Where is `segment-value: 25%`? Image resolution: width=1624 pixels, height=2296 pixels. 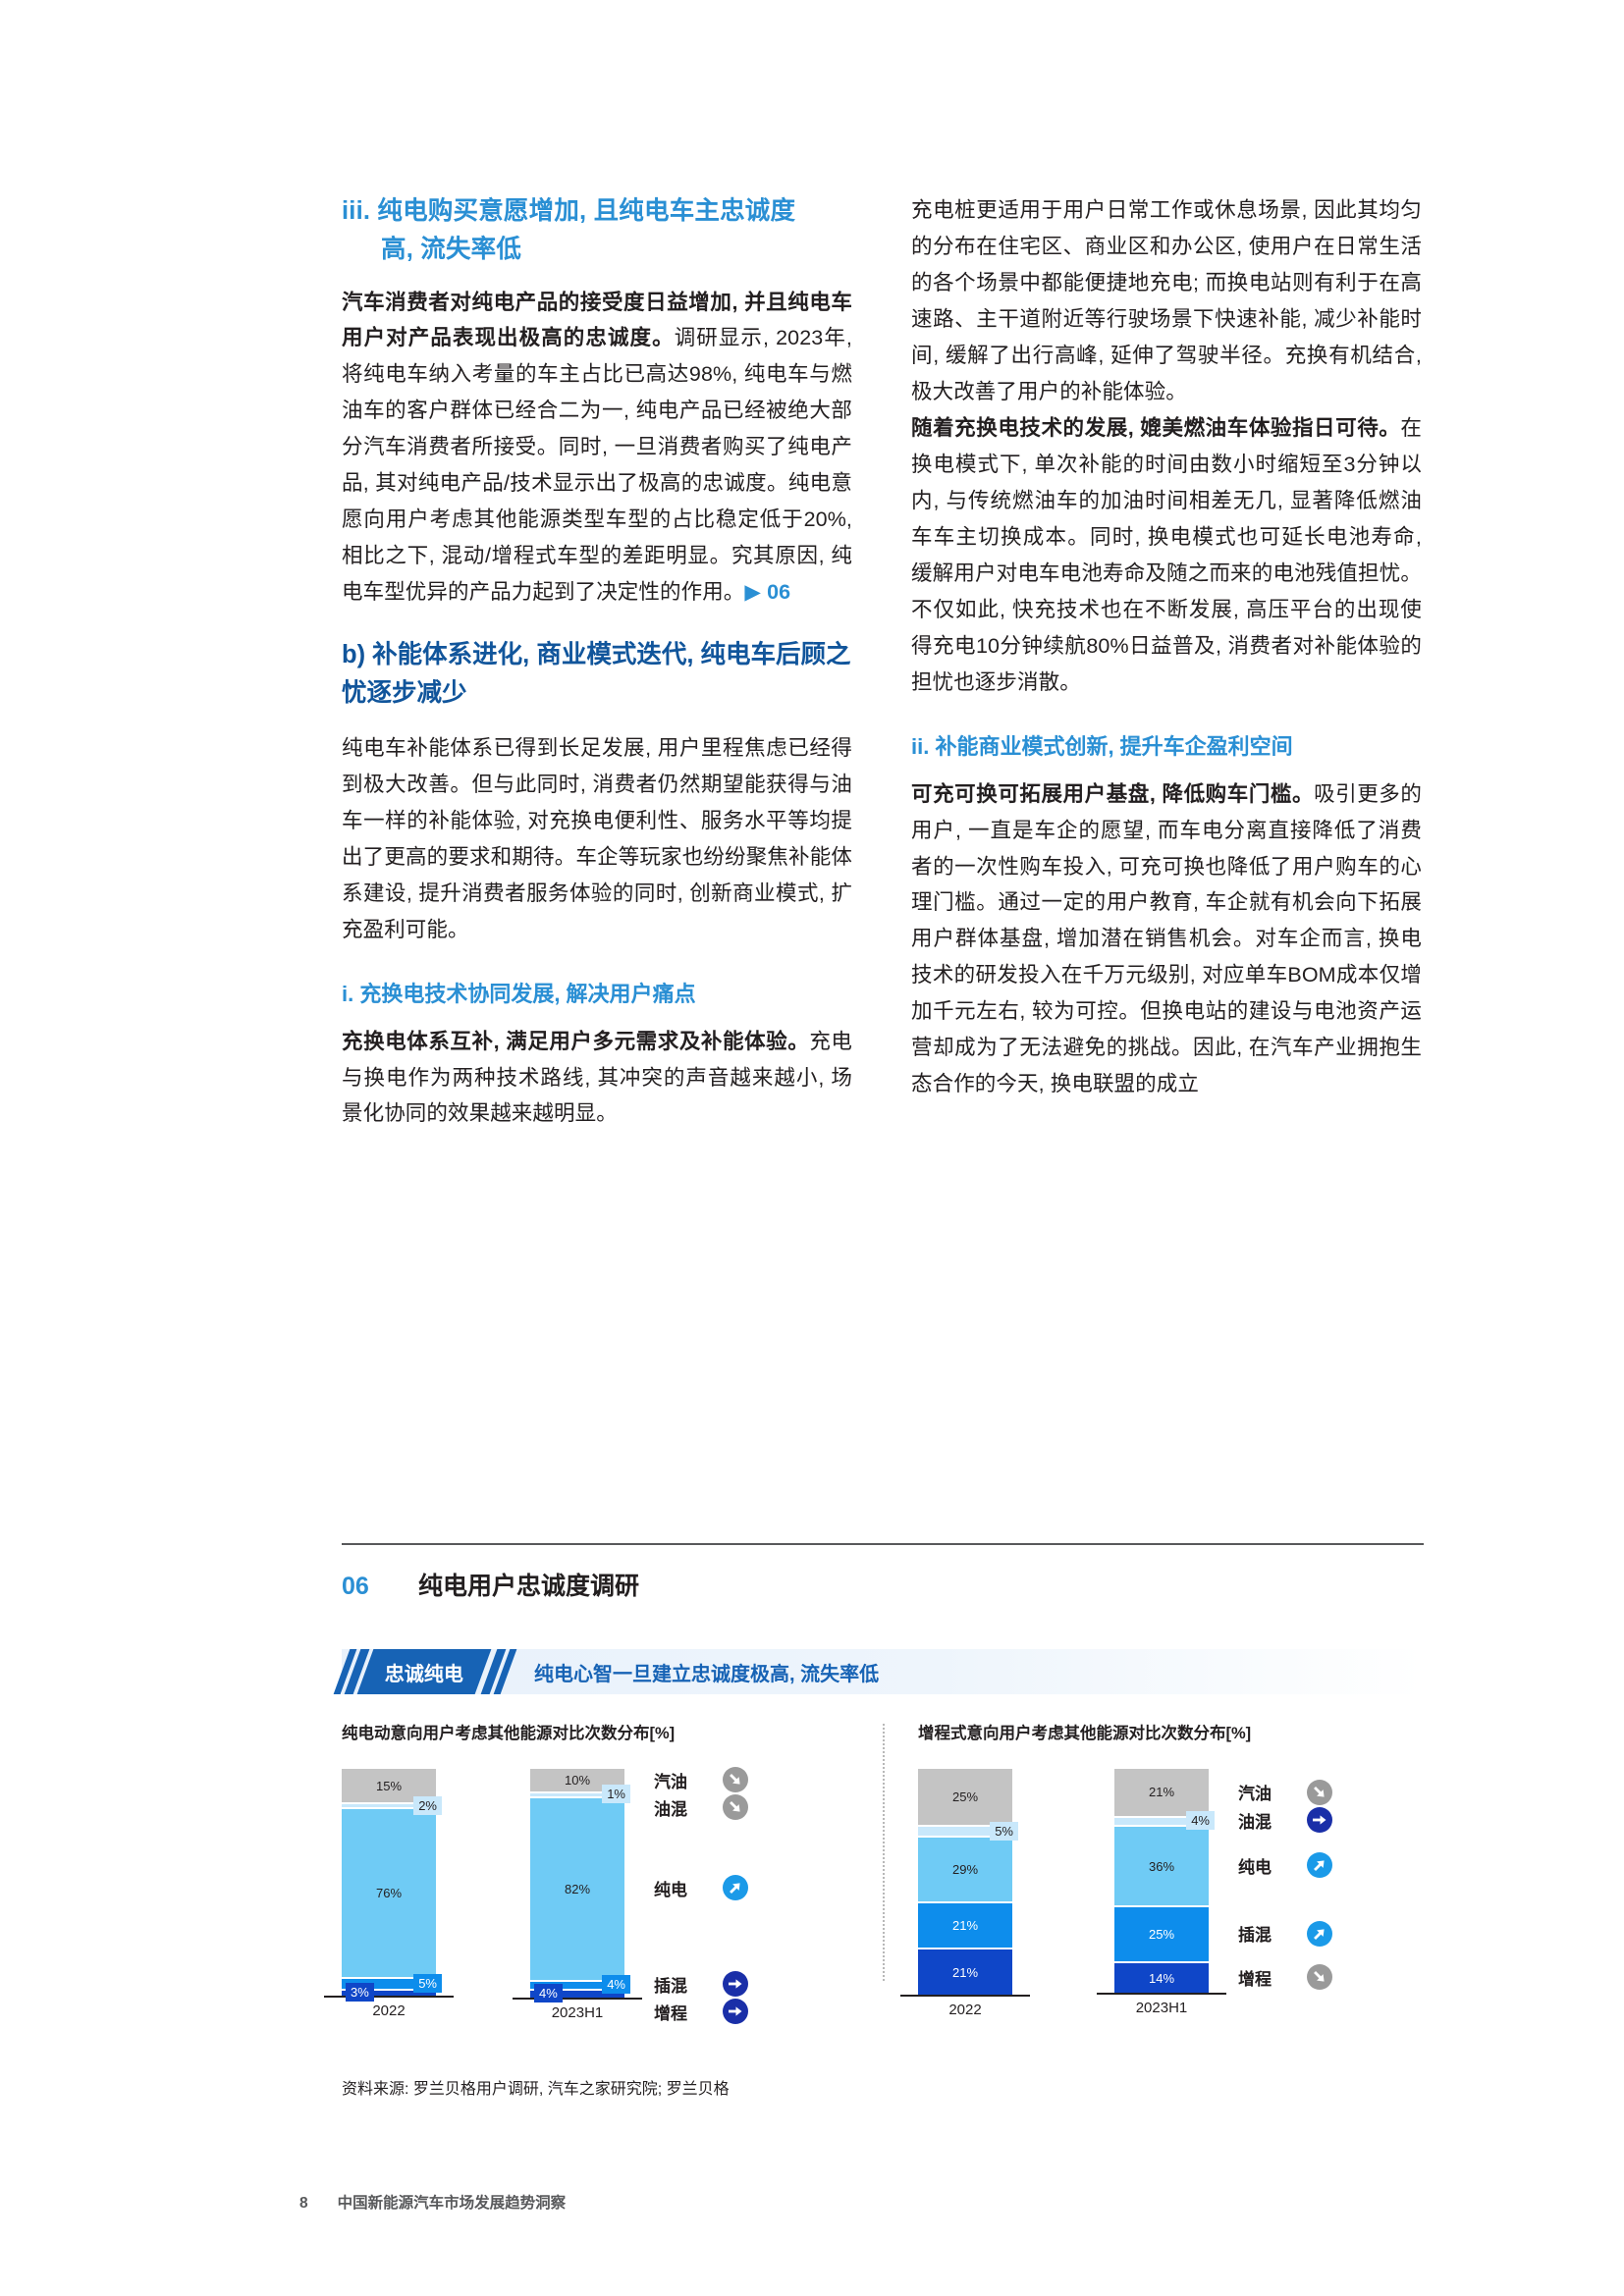
segment-value: 25% is located at coordinates (965, 1797).